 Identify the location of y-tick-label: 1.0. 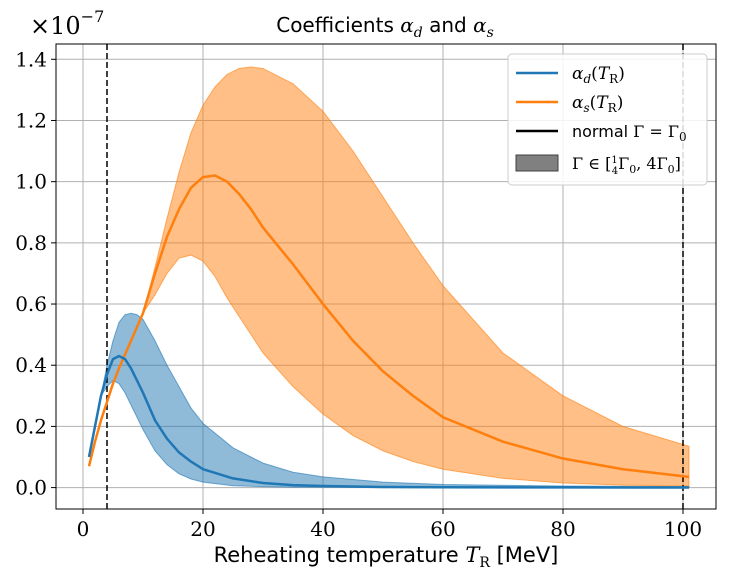
(31, 182).